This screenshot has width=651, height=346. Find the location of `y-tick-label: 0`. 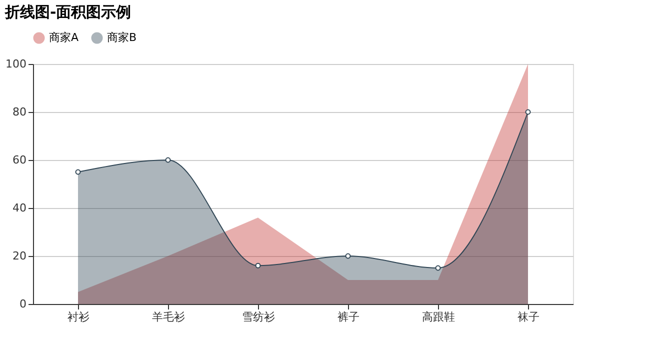

y-tick-label: 0 is located at coordinates (23, 304).